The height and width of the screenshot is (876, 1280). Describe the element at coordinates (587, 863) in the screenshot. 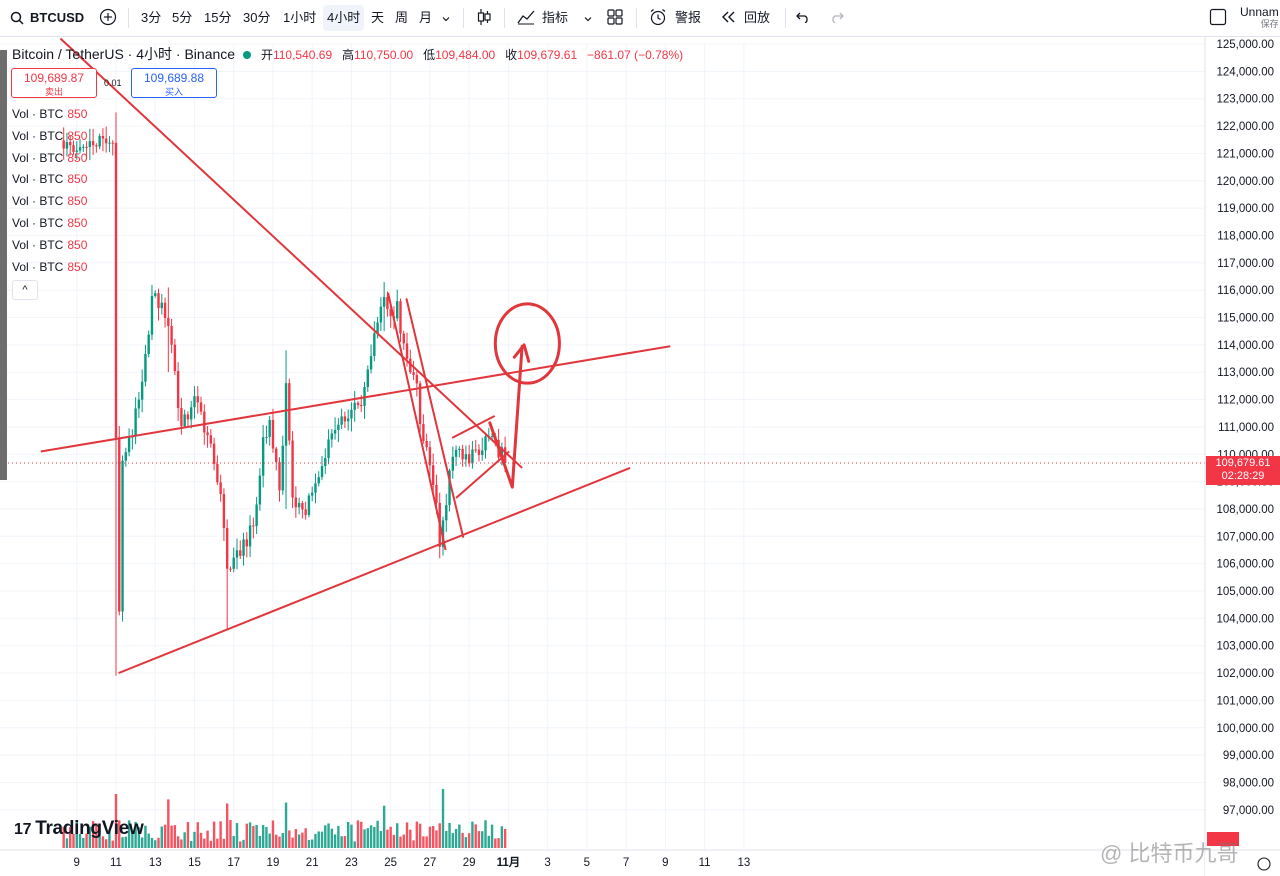

I see `time-tick-label: 5` at that location.